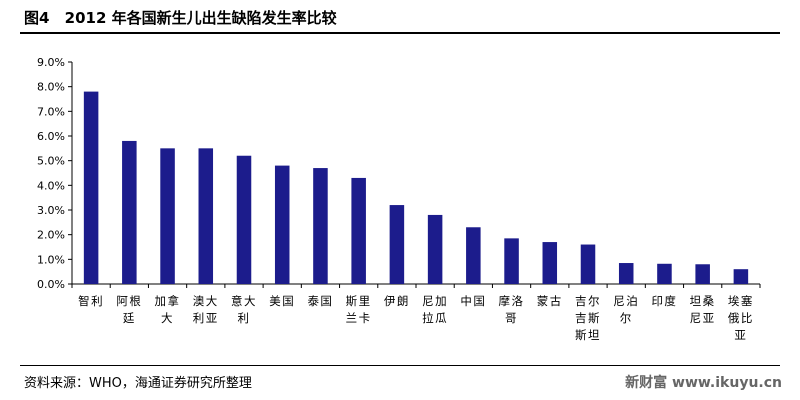 The image size is (800, 400). What do you see at coordinates (51, 210) in the screenshot?
I see `y-tick-label: 3.0%` at bounding box center [51, 210].